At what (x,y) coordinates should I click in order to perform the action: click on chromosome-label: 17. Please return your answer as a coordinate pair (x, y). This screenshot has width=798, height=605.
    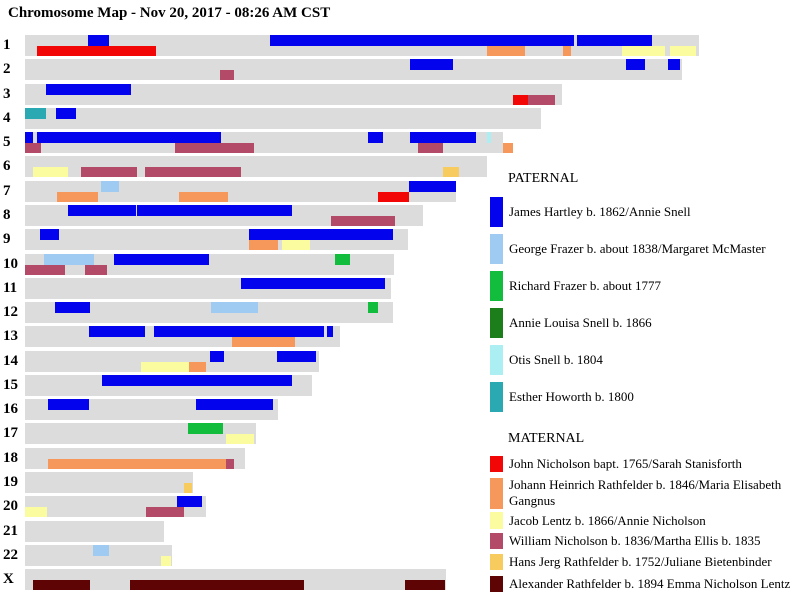
    Looking at the image, I should click on (10, 433).